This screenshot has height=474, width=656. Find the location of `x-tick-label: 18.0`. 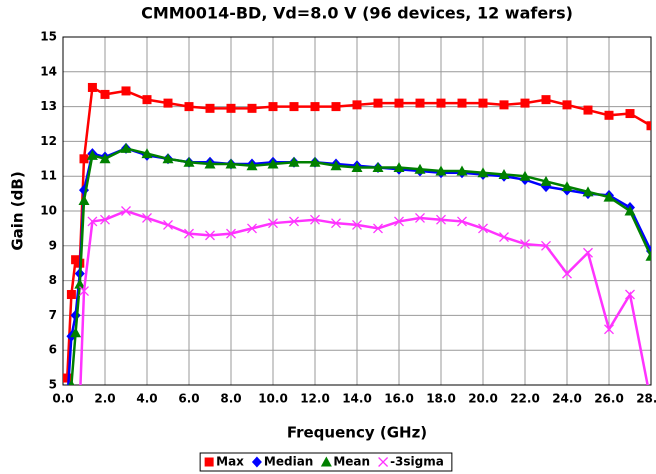

x-tick-label: 18.0 is located at coordinates (441, 399).